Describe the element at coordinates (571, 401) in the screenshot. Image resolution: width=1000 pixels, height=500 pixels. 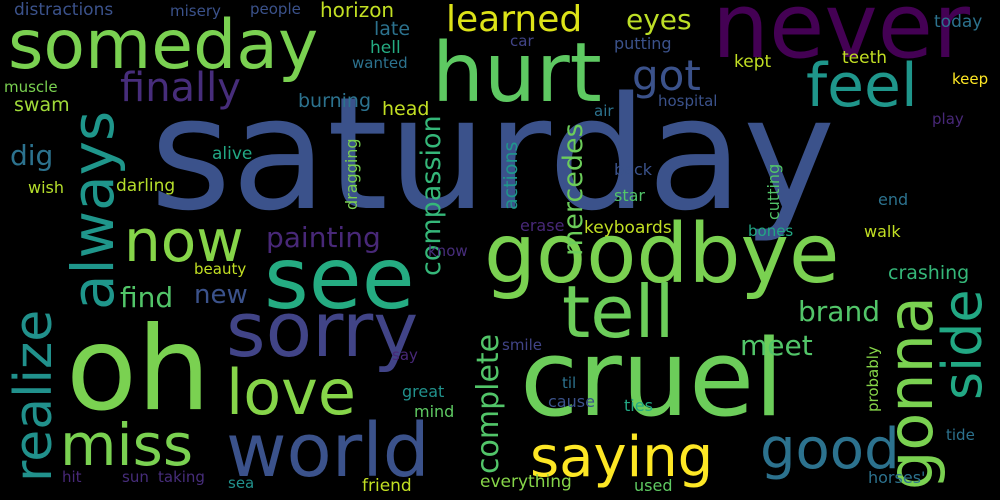
I see `word-cause: cause` at that location.